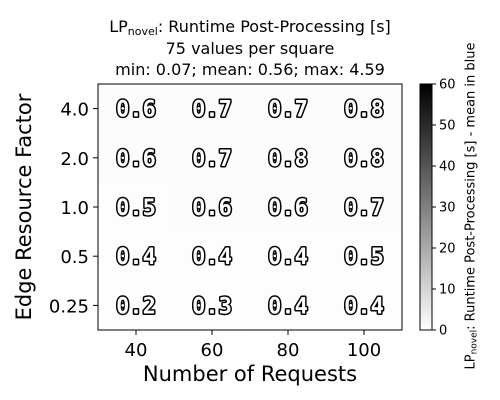 The width and height of the screenshot is (500, 400). I want to click on colorbar-tick-label: 10, so click(447, 290).